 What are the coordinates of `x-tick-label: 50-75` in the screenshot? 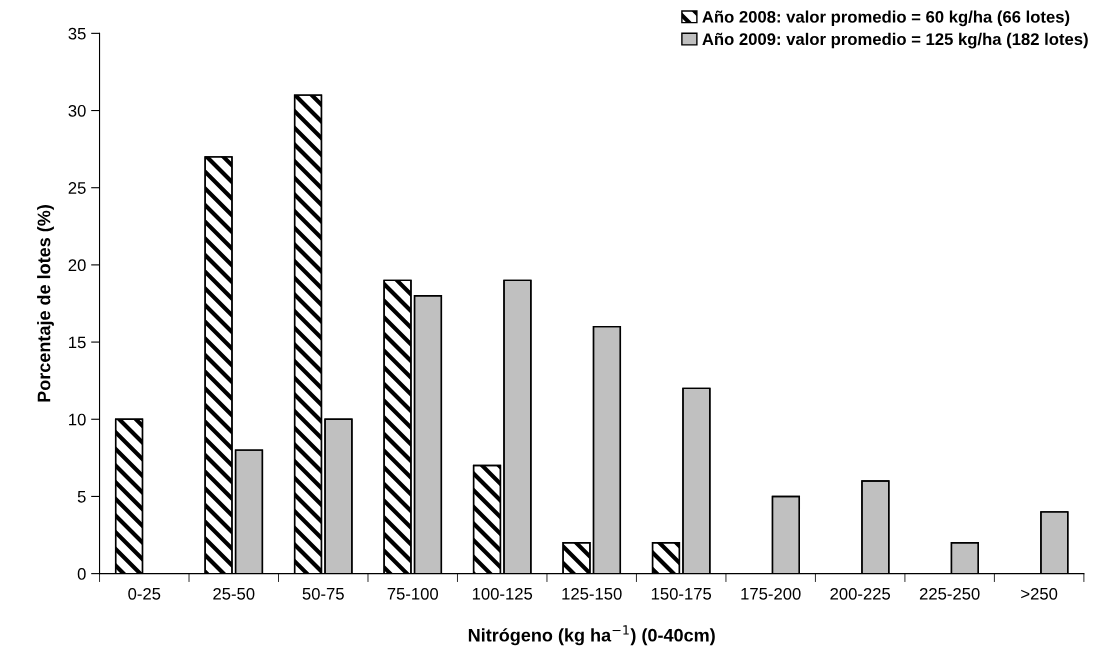 It's located at (323, 593).